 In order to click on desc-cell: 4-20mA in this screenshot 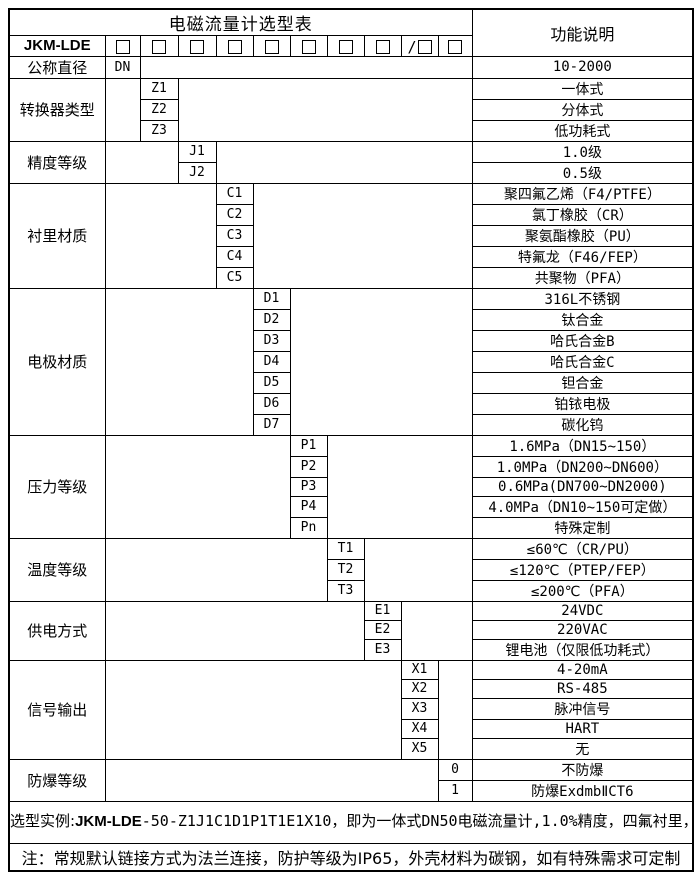, I will do `click(582, 669)`.